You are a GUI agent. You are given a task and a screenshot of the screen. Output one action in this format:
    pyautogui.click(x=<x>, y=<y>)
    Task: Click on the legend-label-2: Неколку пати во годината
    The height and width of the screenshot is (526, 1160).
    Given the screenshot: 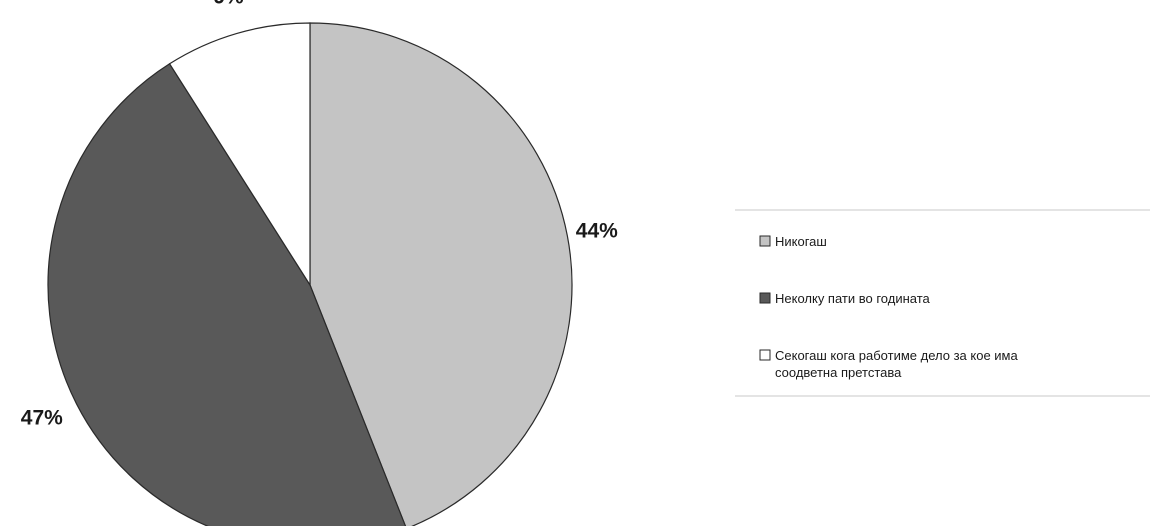 What is the action you would take?
    pyautogui.click(x=853, y=298)
    